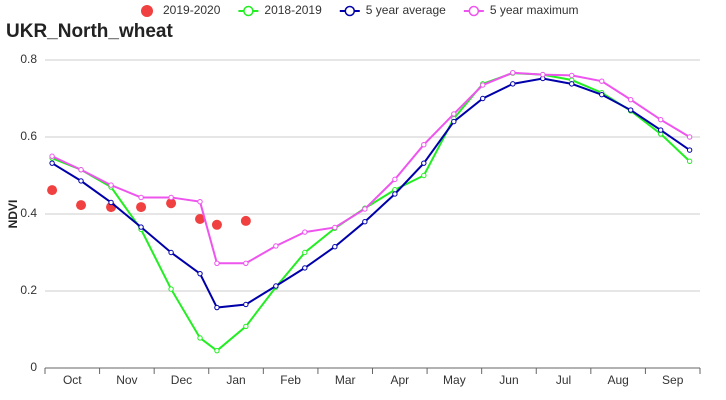  Describe the element at coordinates (290, 380) in the screenshot. I see `x-tick-label: Feb` at that location.